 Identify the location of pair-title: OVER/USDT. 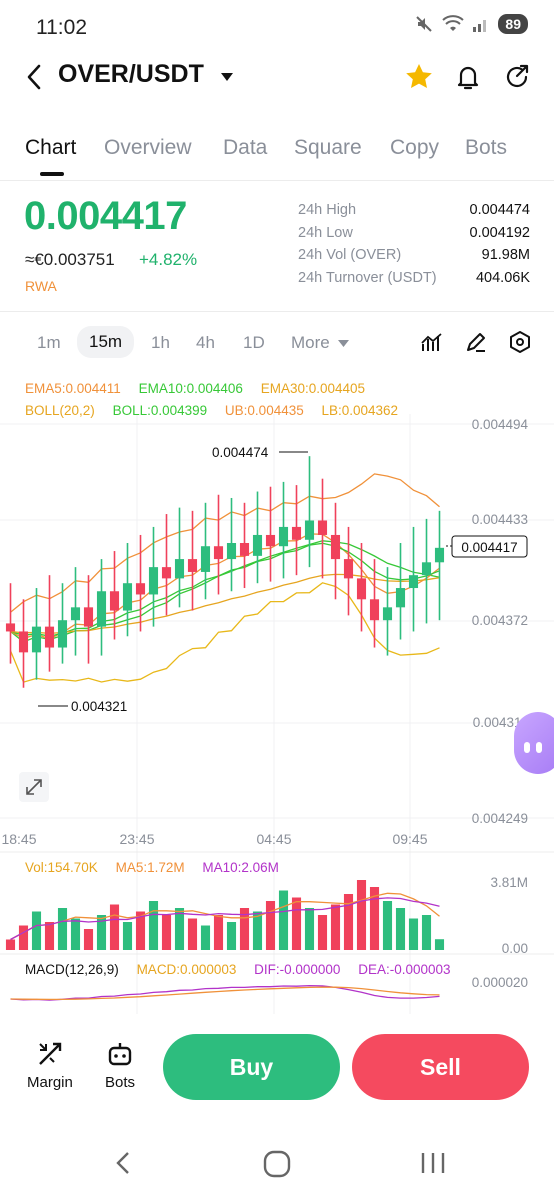
(131, 74).